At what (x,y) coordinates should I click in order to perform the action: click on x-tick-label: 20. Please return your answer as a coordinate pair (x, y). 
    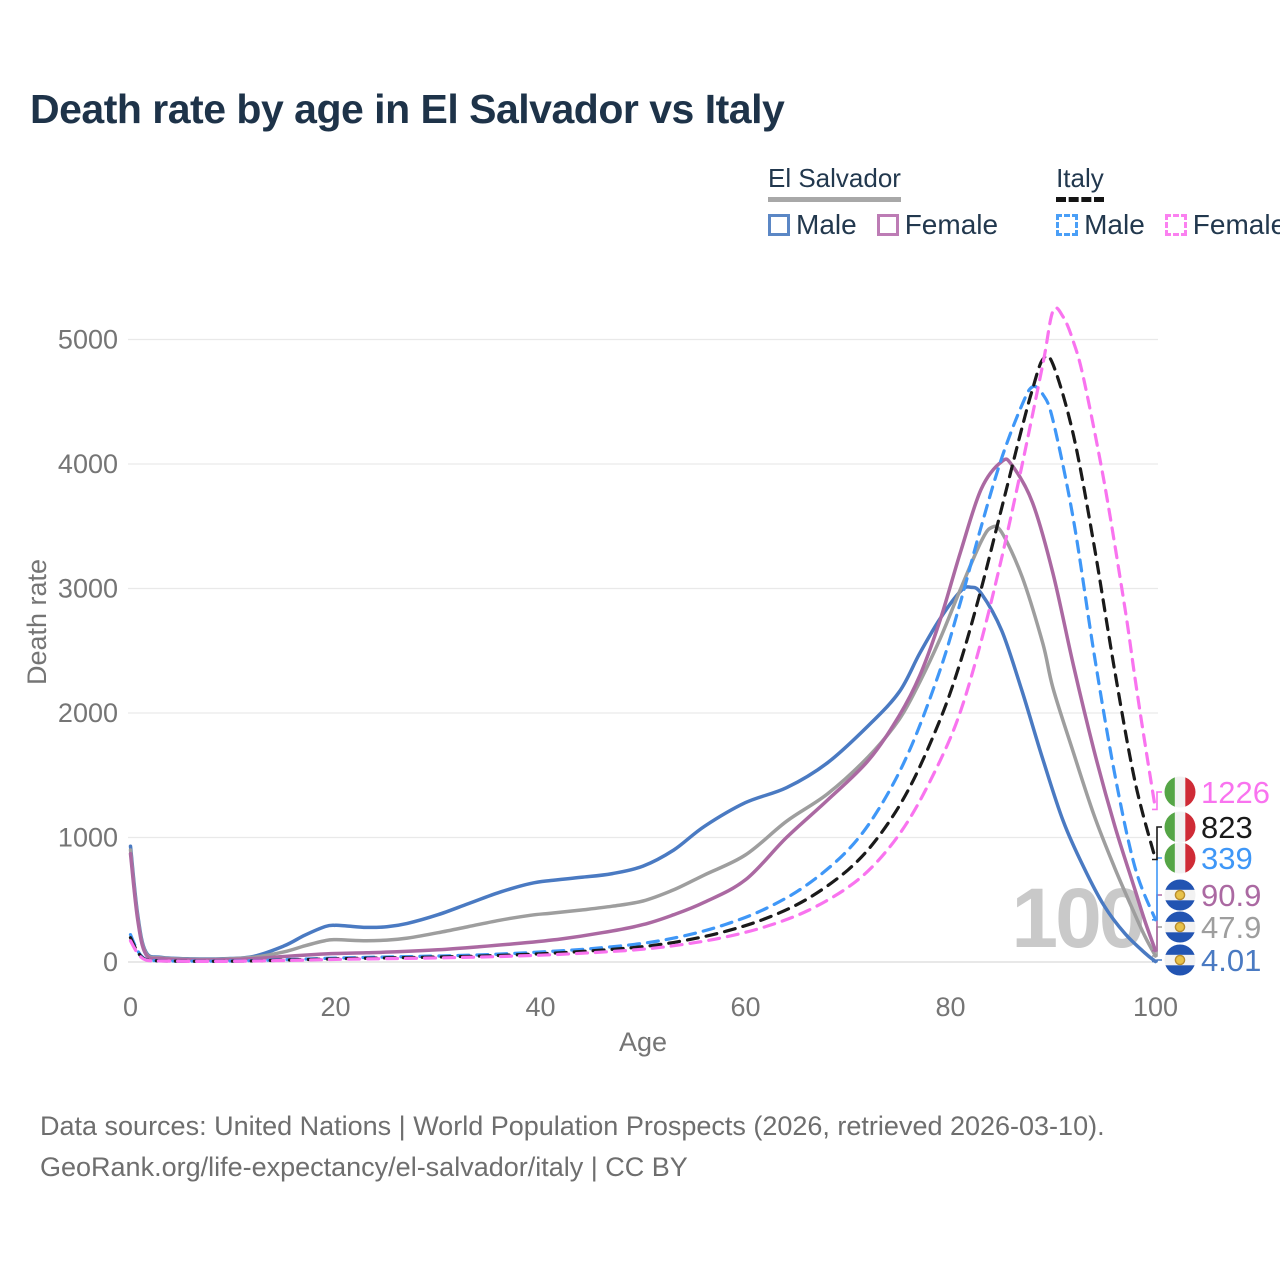
    Looking at the image, I should click on (335, 1007).